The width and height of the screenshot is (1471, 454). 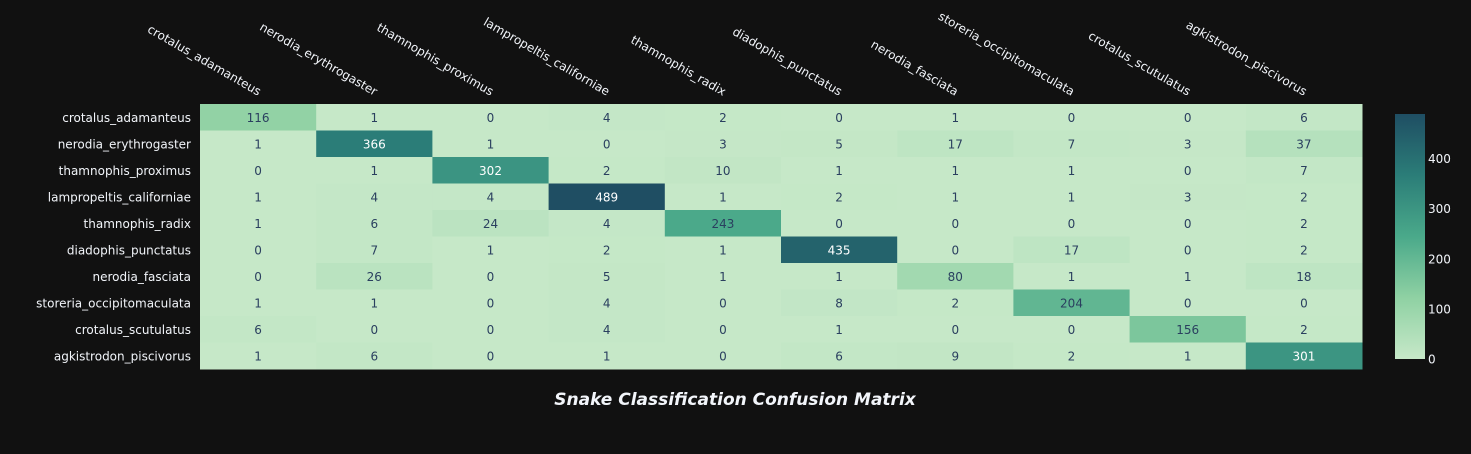 I want to click on cell-value-label-diadophis-punctatus-nerodia-fasciata: 0, so click(x=955, y=250).